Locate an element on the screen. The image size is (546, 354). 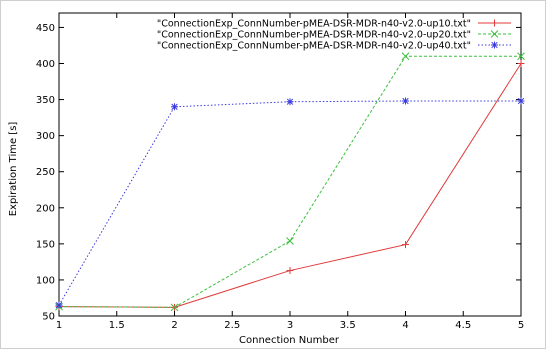
x-tick-label: 3.5 is located at coordinates (348, 325).